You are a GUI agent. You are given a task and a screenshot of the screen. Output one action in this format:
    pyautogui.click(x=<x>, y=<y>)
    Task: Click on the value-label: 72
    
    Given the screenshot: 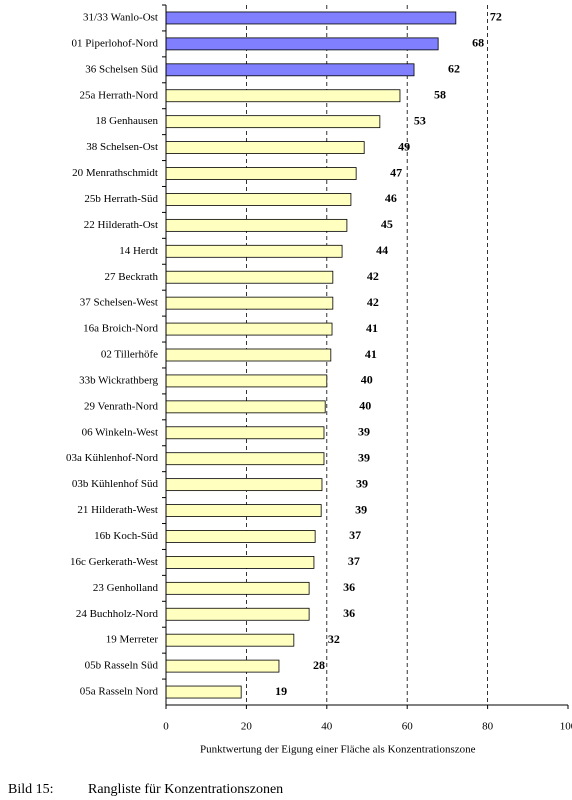 What is the action you would take?
    pyautogui.click(x=496, y=17)
    